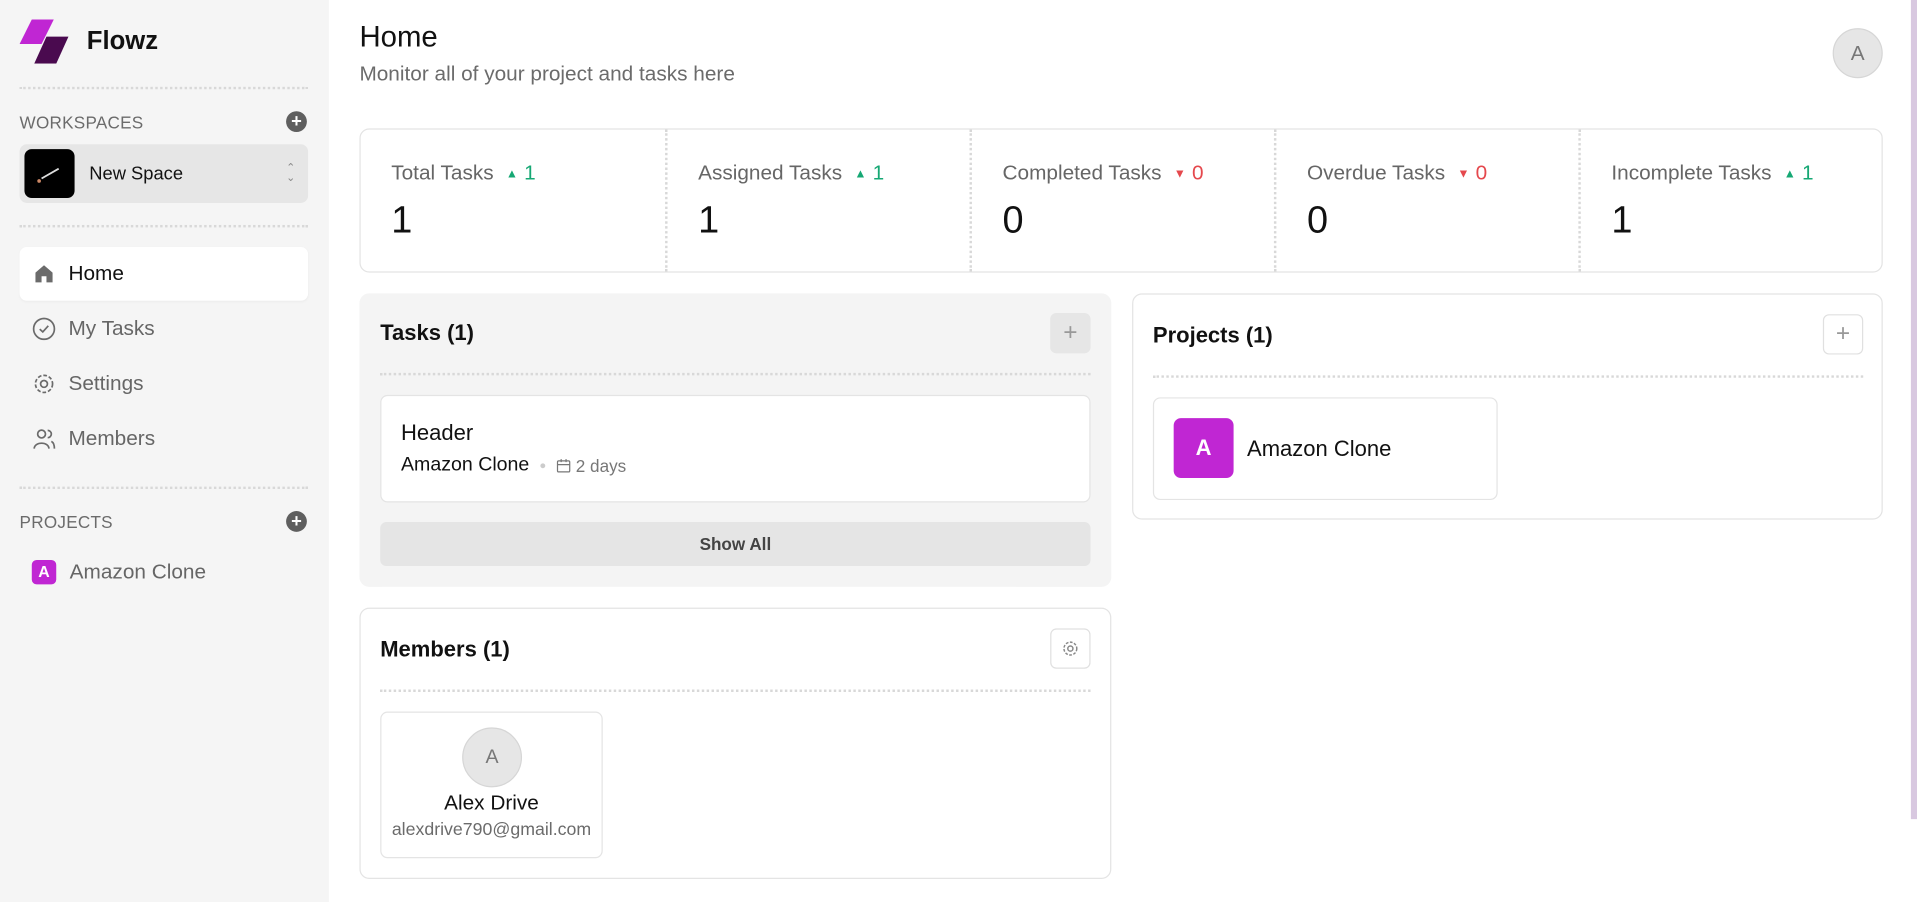 The width and height of the screenshot is (1917, 902). What do you see at coordinates (296, 122) in the screenshot?
I see `add-workspace-button: +` at bounding box center [296, 122].